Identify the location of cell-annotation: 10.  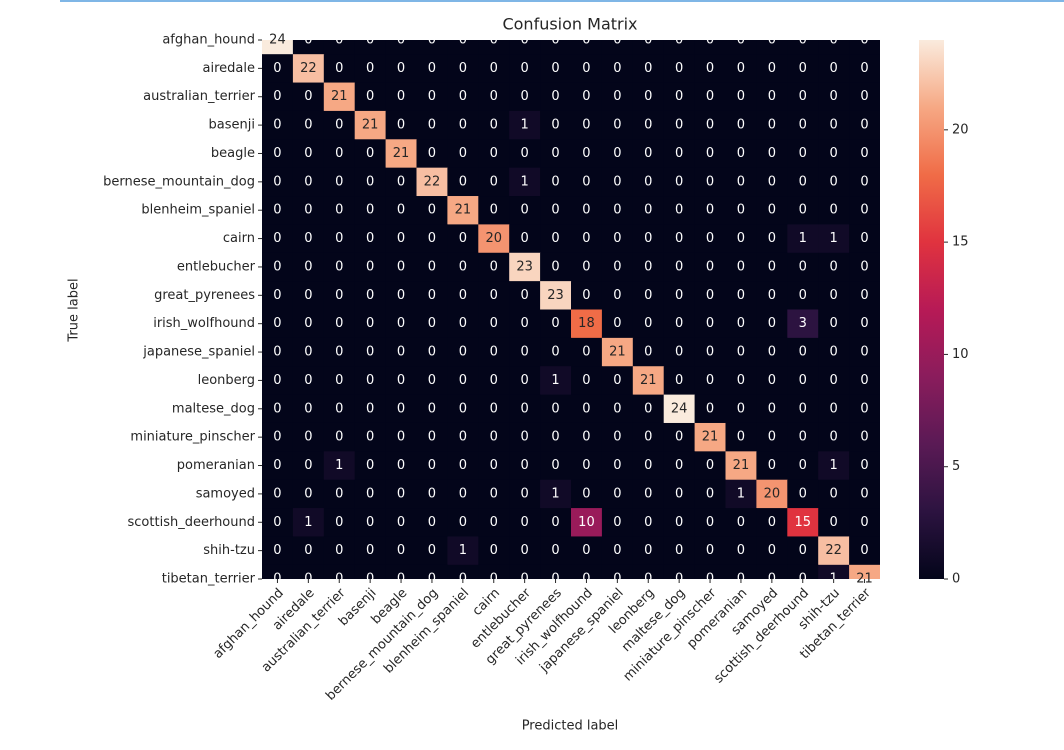
(586, 522).